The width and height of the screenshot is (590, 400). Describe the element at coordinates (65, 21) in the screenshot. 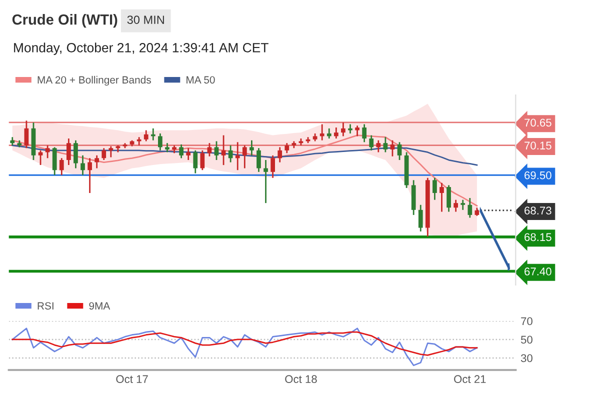

I see `chart-title: Crude Oil (WTI)` at that location.